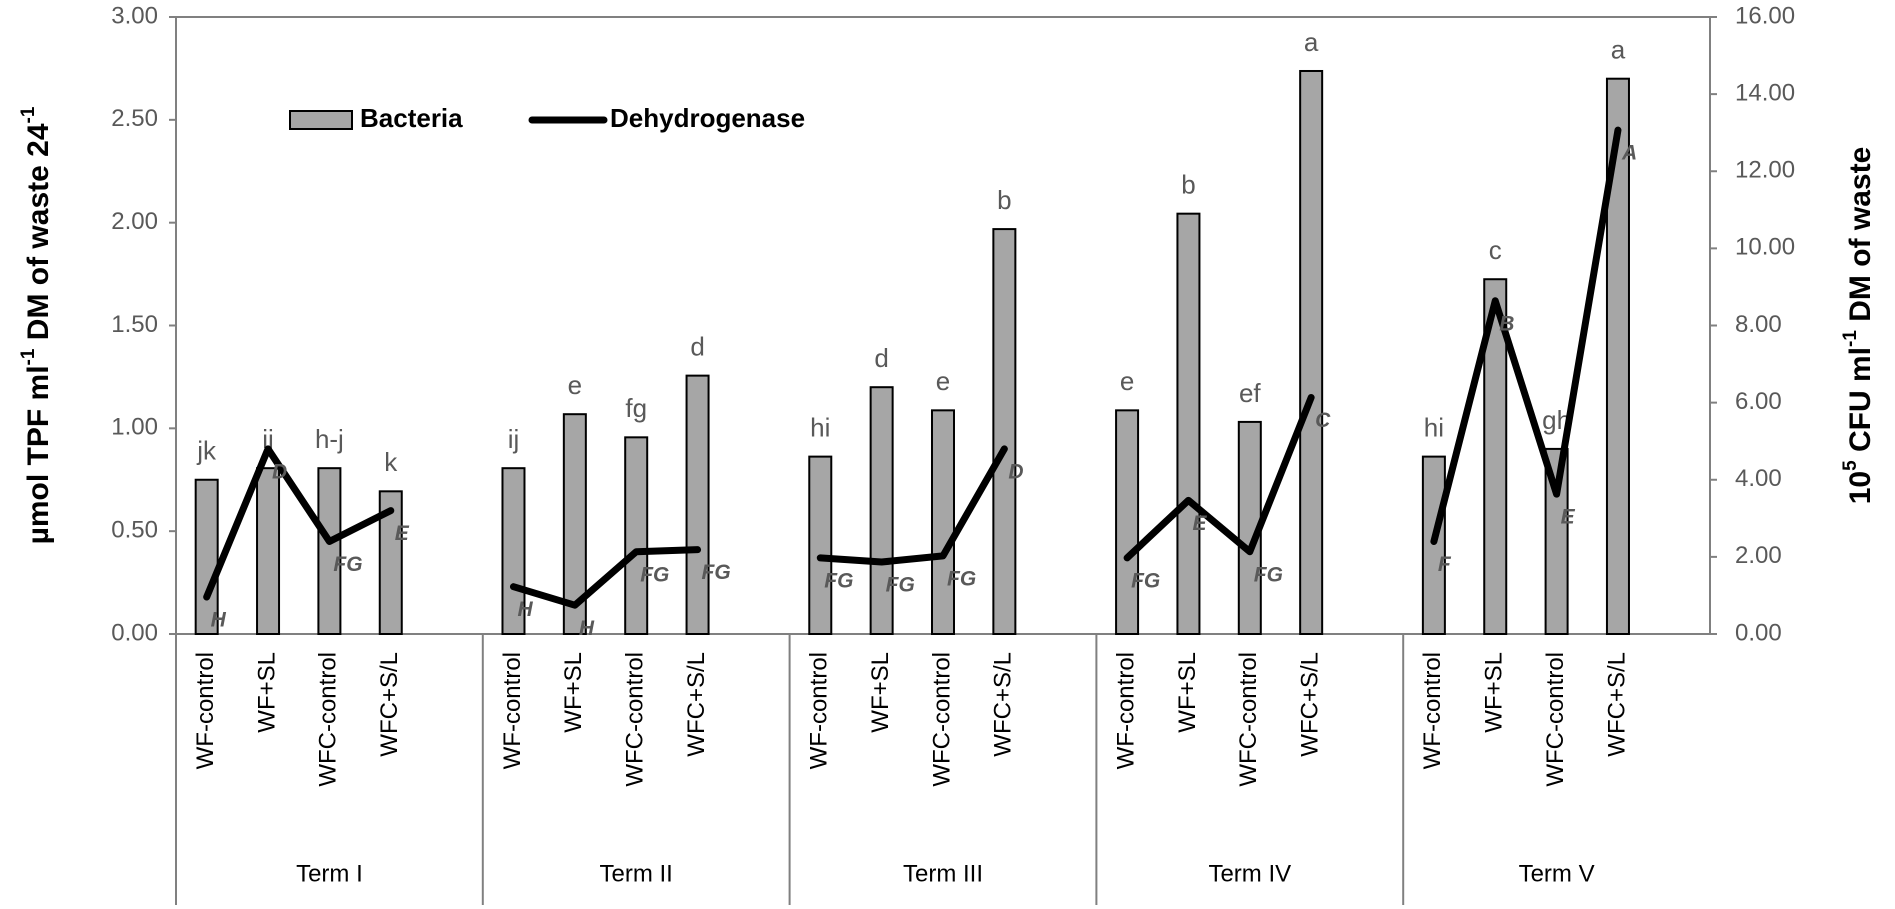 The height and width of the screenshot is (909, 1895). I want to click on group-label: Term IV, so click(1249, 873).